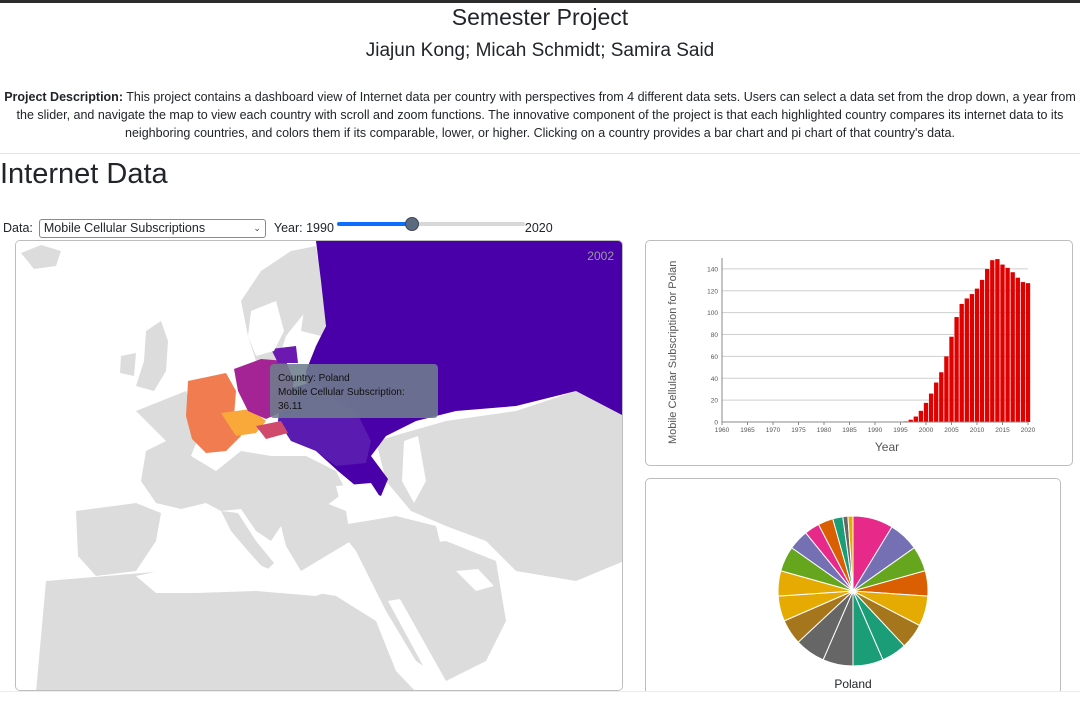 This screenshot has height=720, width=1080. I want to click on x-tick-label: 1970, so click(773, 430).